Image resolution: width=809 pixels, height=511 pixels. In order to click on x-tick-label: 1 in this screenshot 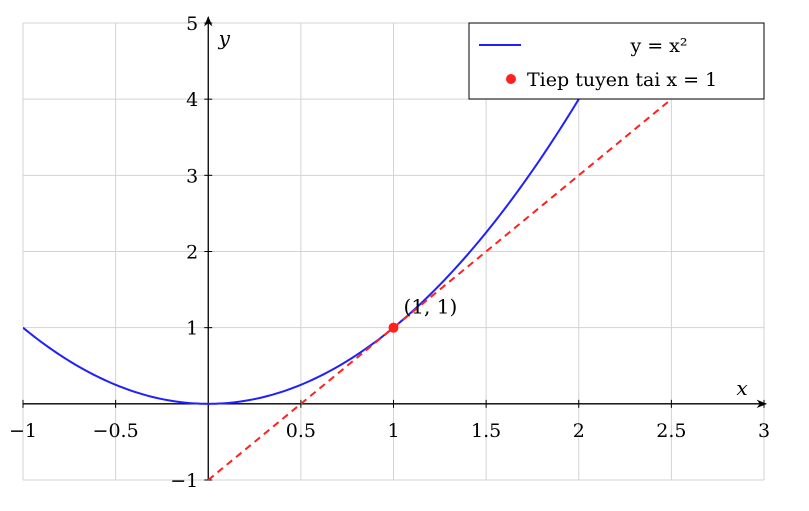, I will do `click(393, 431)`.